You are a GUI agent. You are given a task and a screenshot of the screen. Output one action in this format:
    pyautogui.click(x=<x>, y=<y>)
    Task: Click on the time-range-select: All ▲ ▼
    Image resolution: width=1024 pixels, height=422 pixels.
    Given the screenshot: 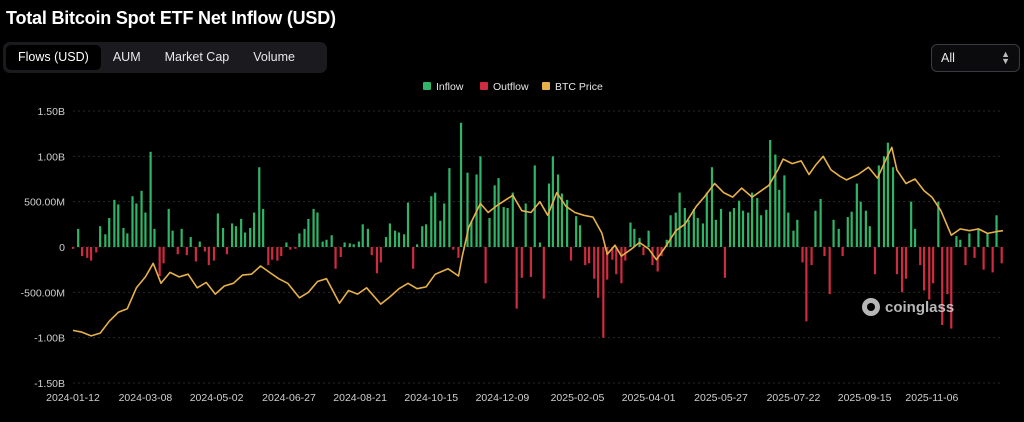 What is the action you would take?
    pyautogui.click(x=975, y=58)
    